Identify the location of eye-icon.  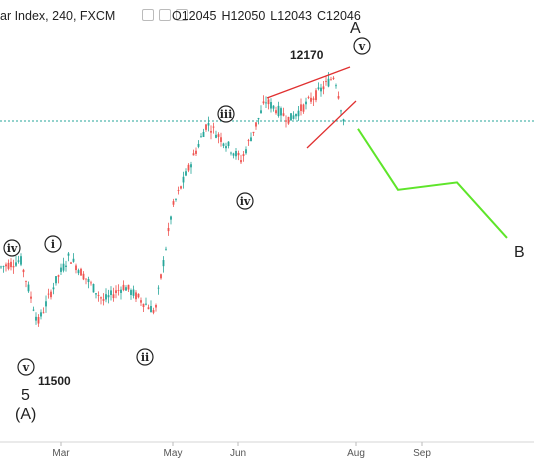
(148, 15).